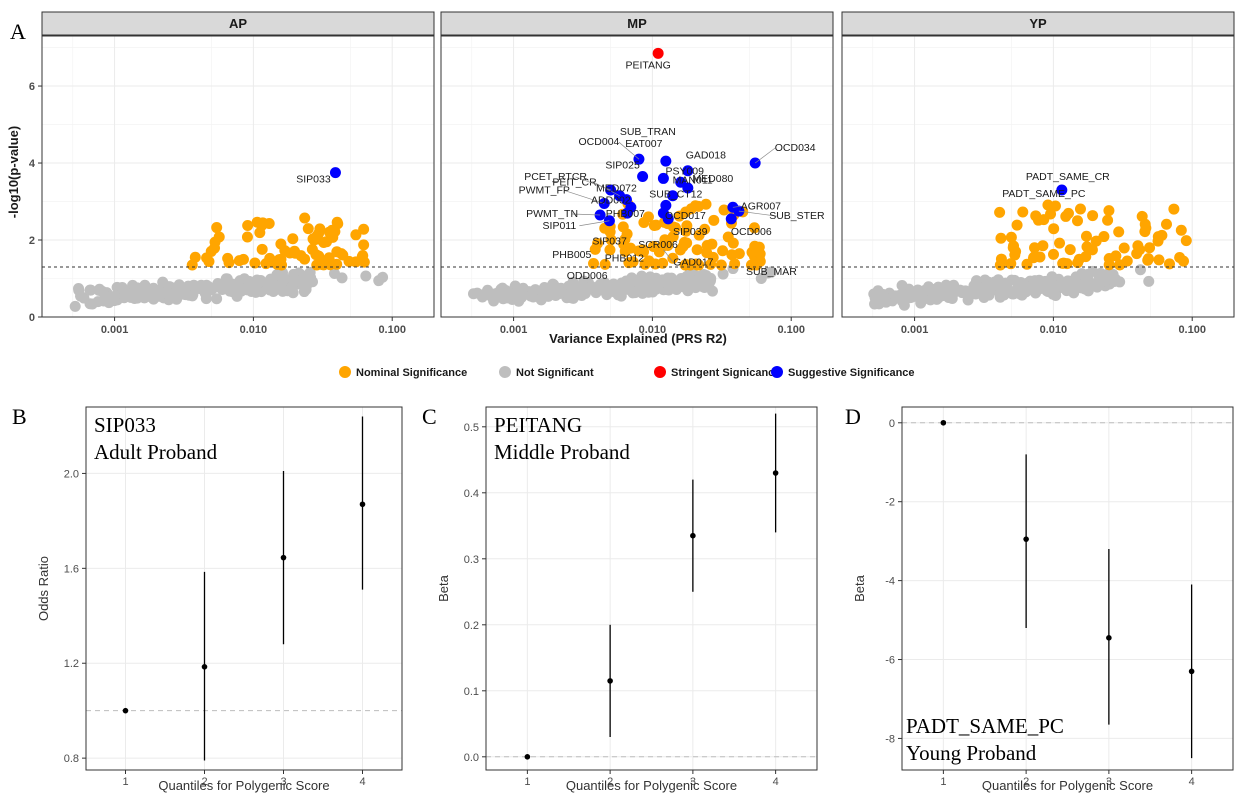  What do you see at coordinates (638, 338) in the screenshot?
I see `top-x-axis-title: Variance Explained (PRS R2)` at bounding box center [638, 338].